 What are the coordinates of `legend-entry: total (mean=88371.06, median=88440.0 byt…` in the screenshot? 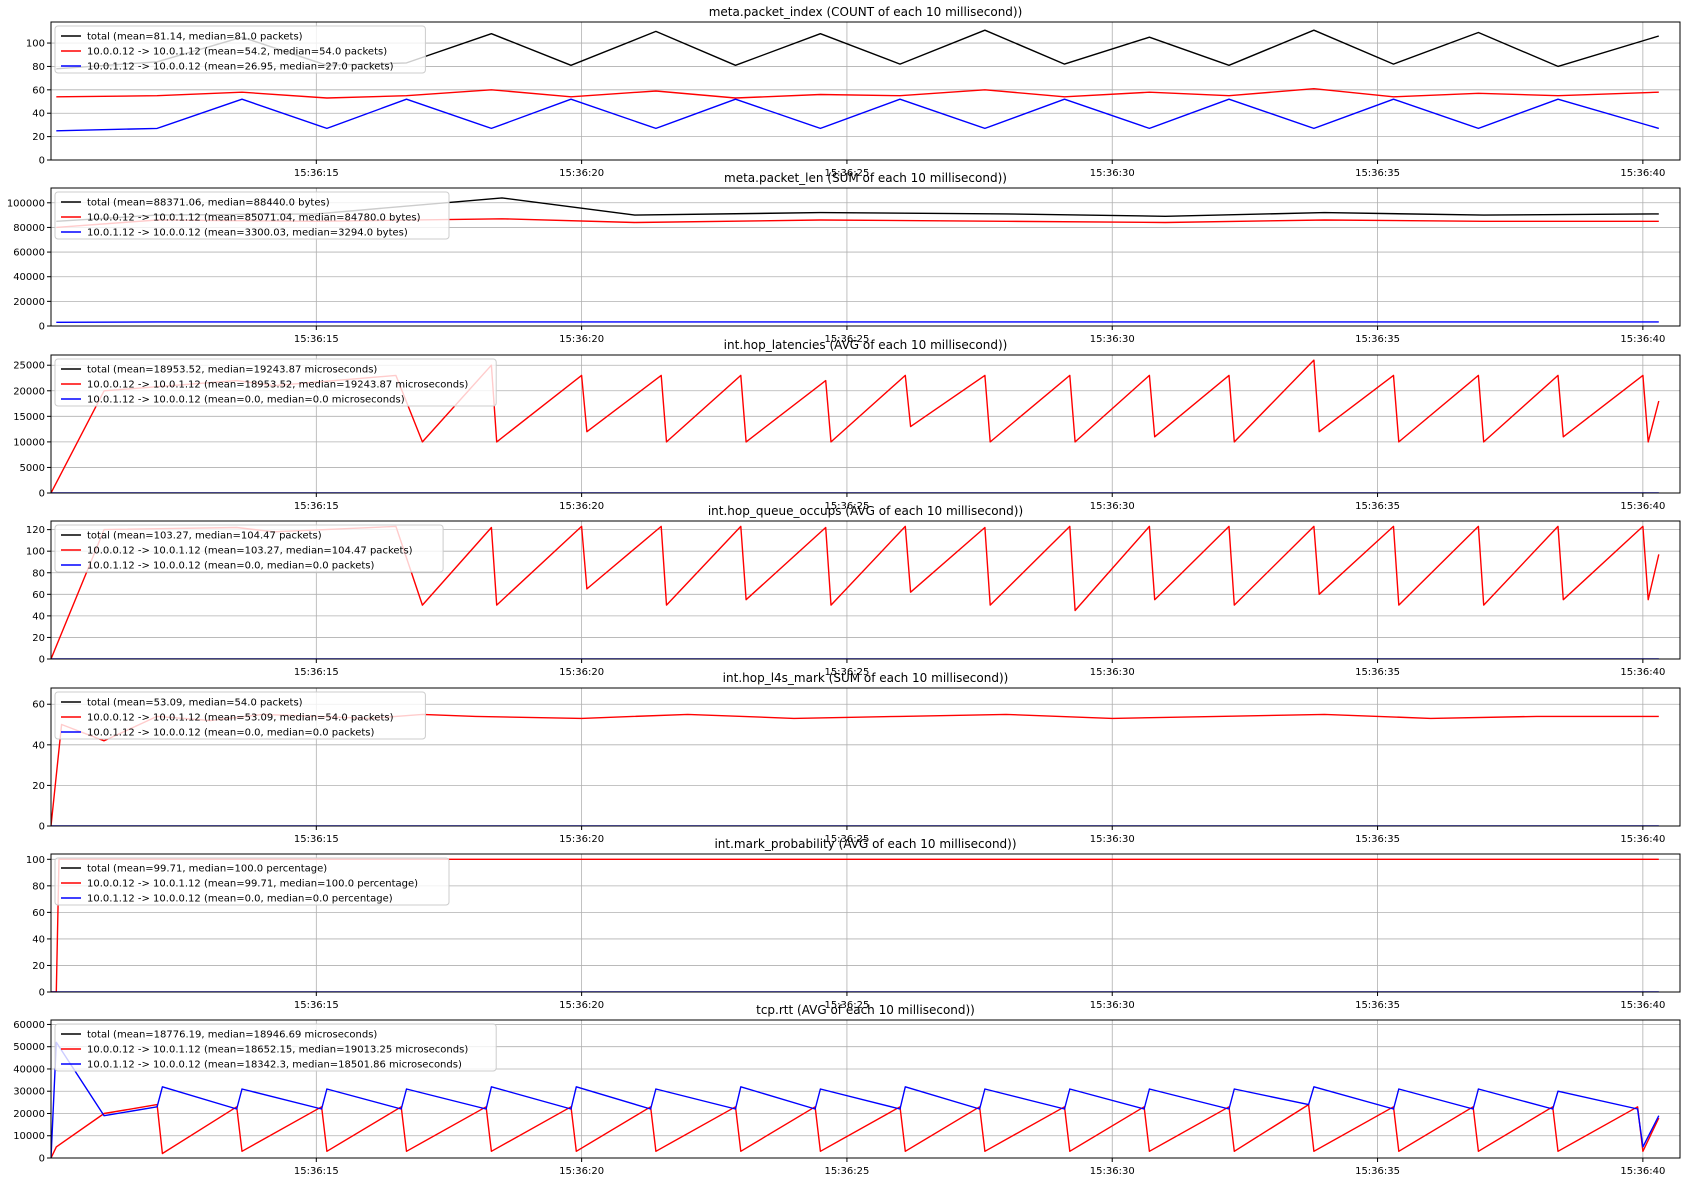 It's located at (208, 203).